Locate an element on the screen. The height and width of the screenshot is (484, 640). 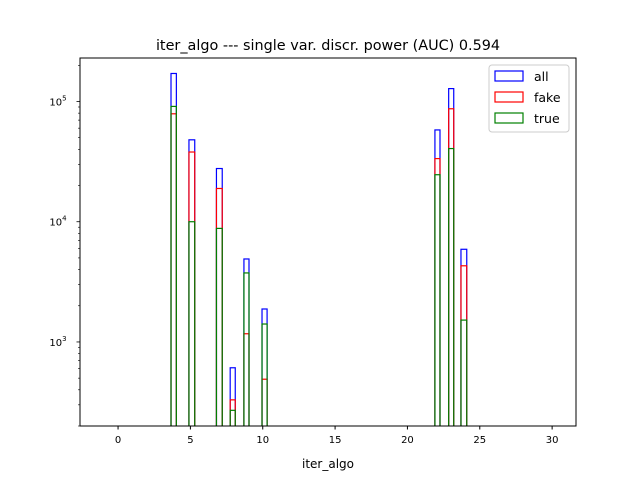
legend-swatch-all is located at coordinates (509, 76).